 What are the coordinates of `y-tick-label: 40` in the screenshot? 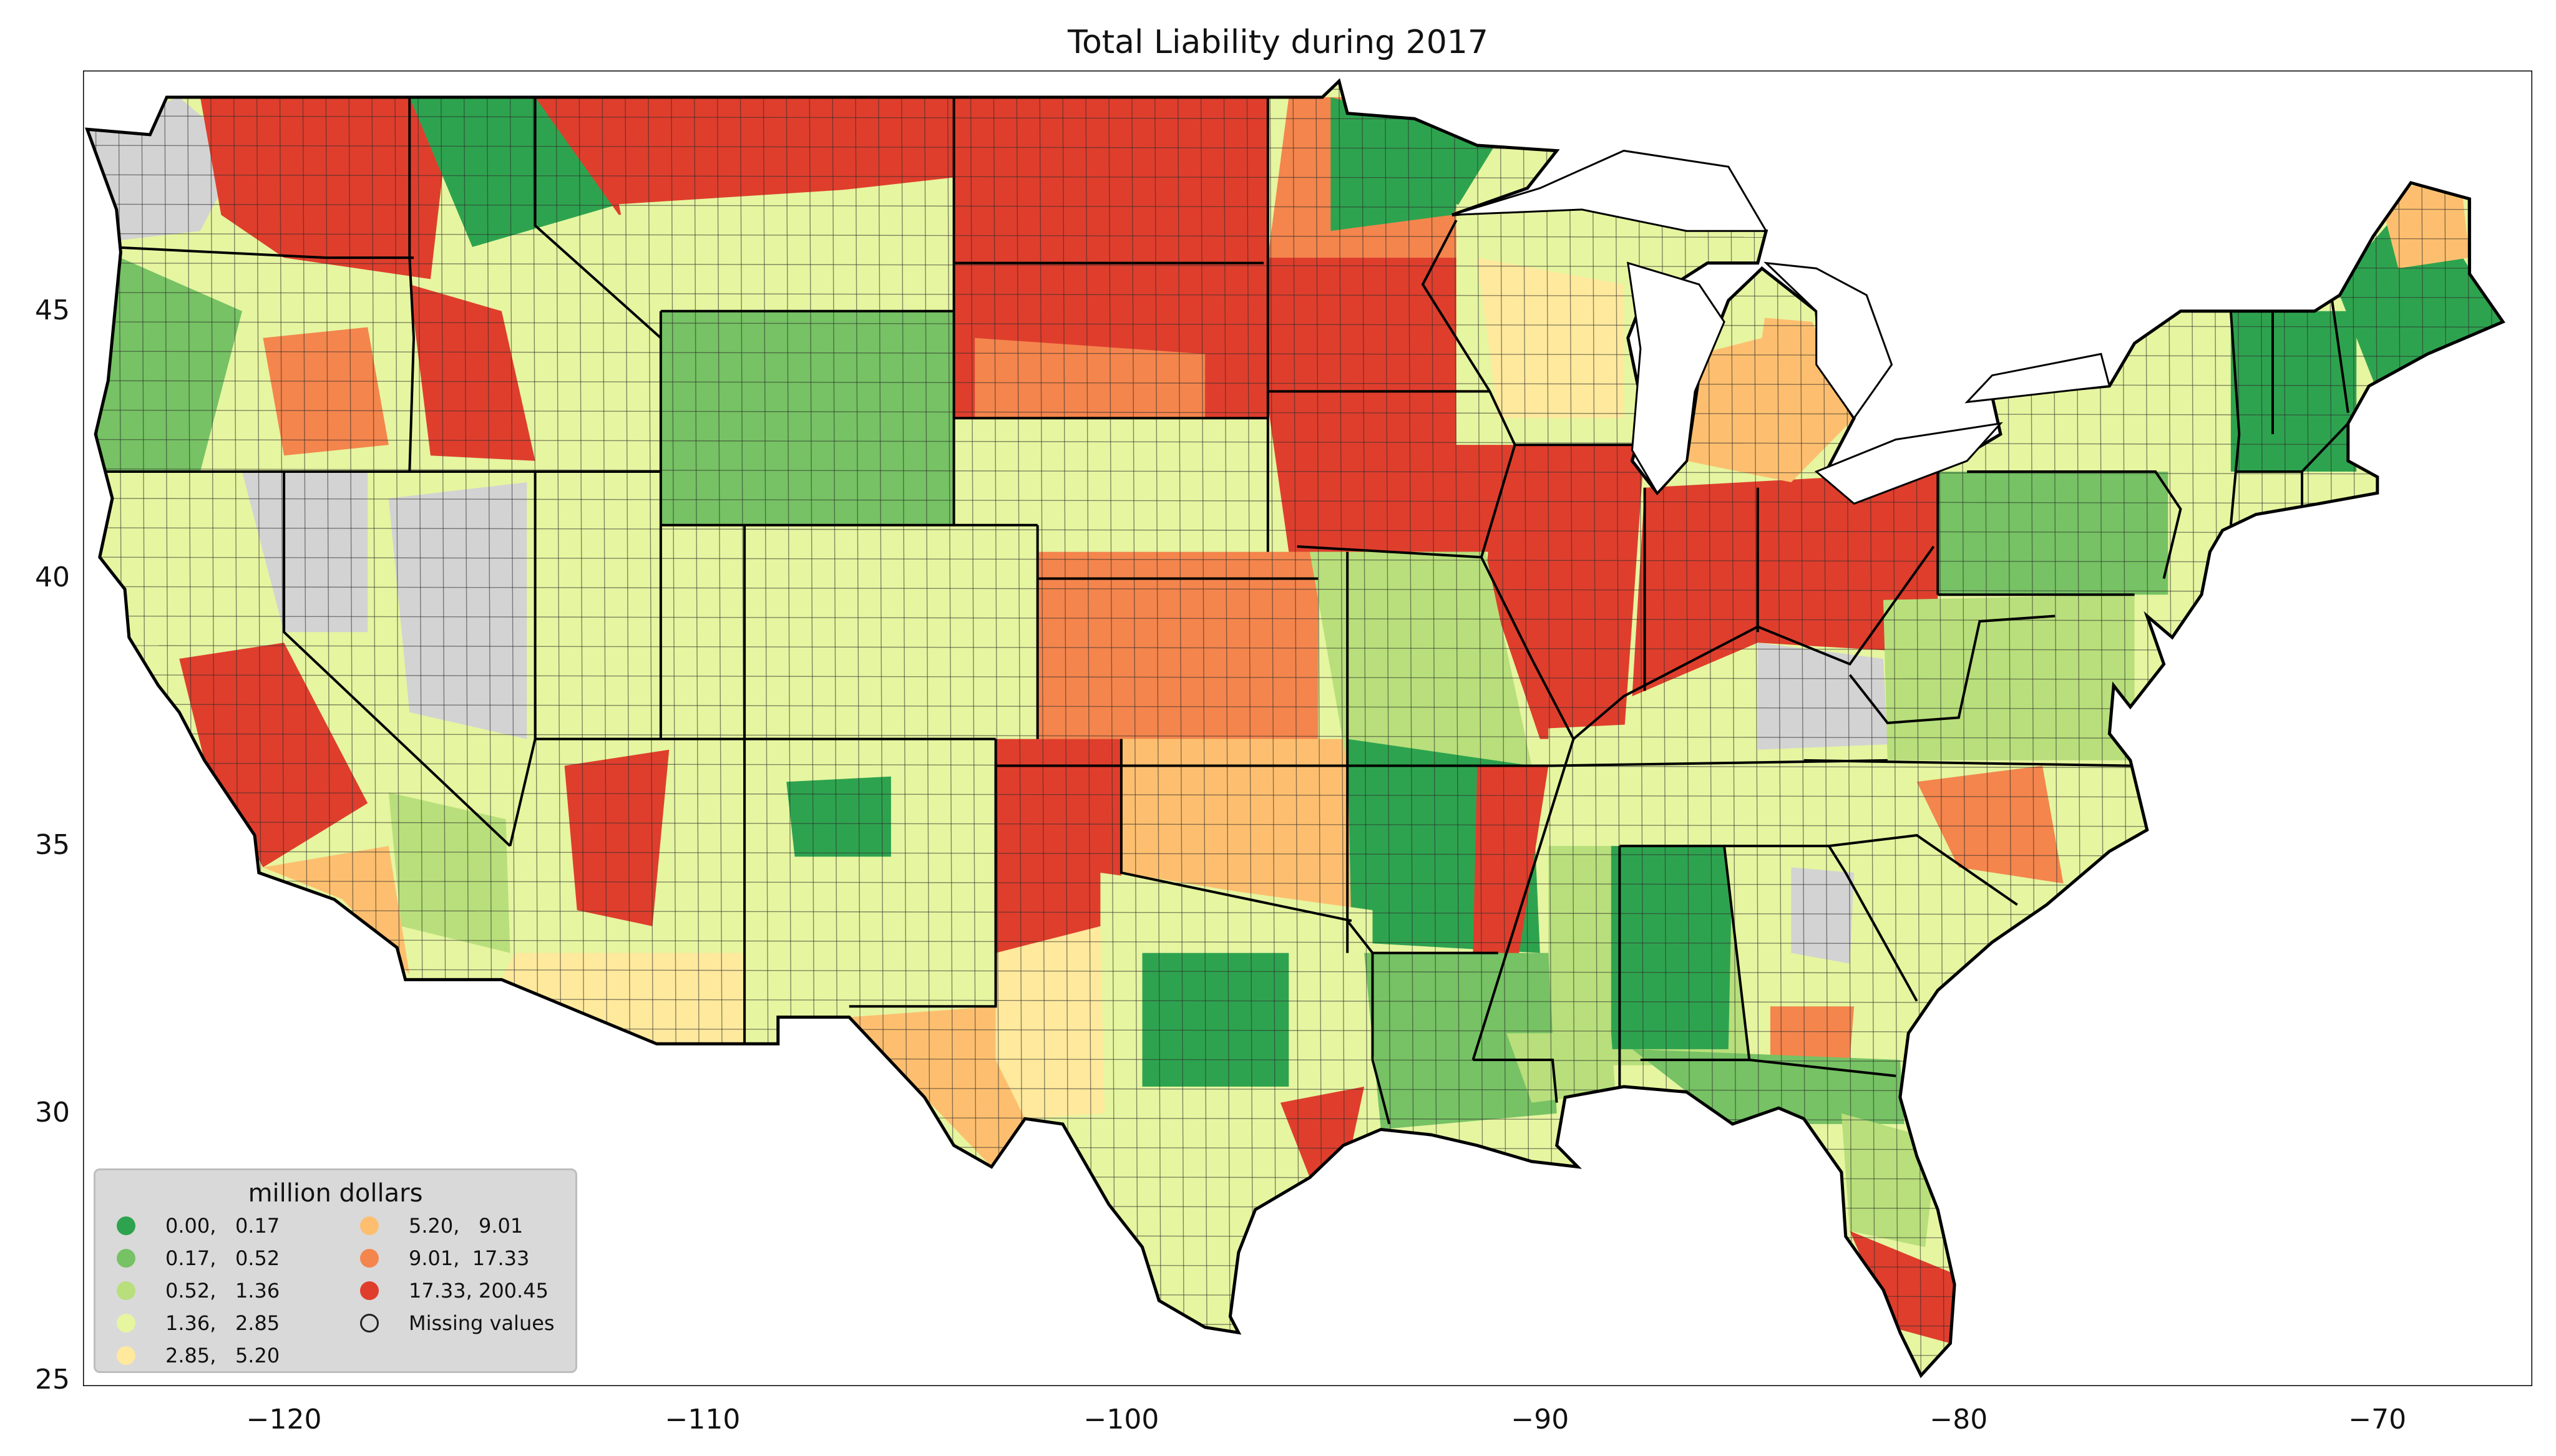 It's located at (53, 578).